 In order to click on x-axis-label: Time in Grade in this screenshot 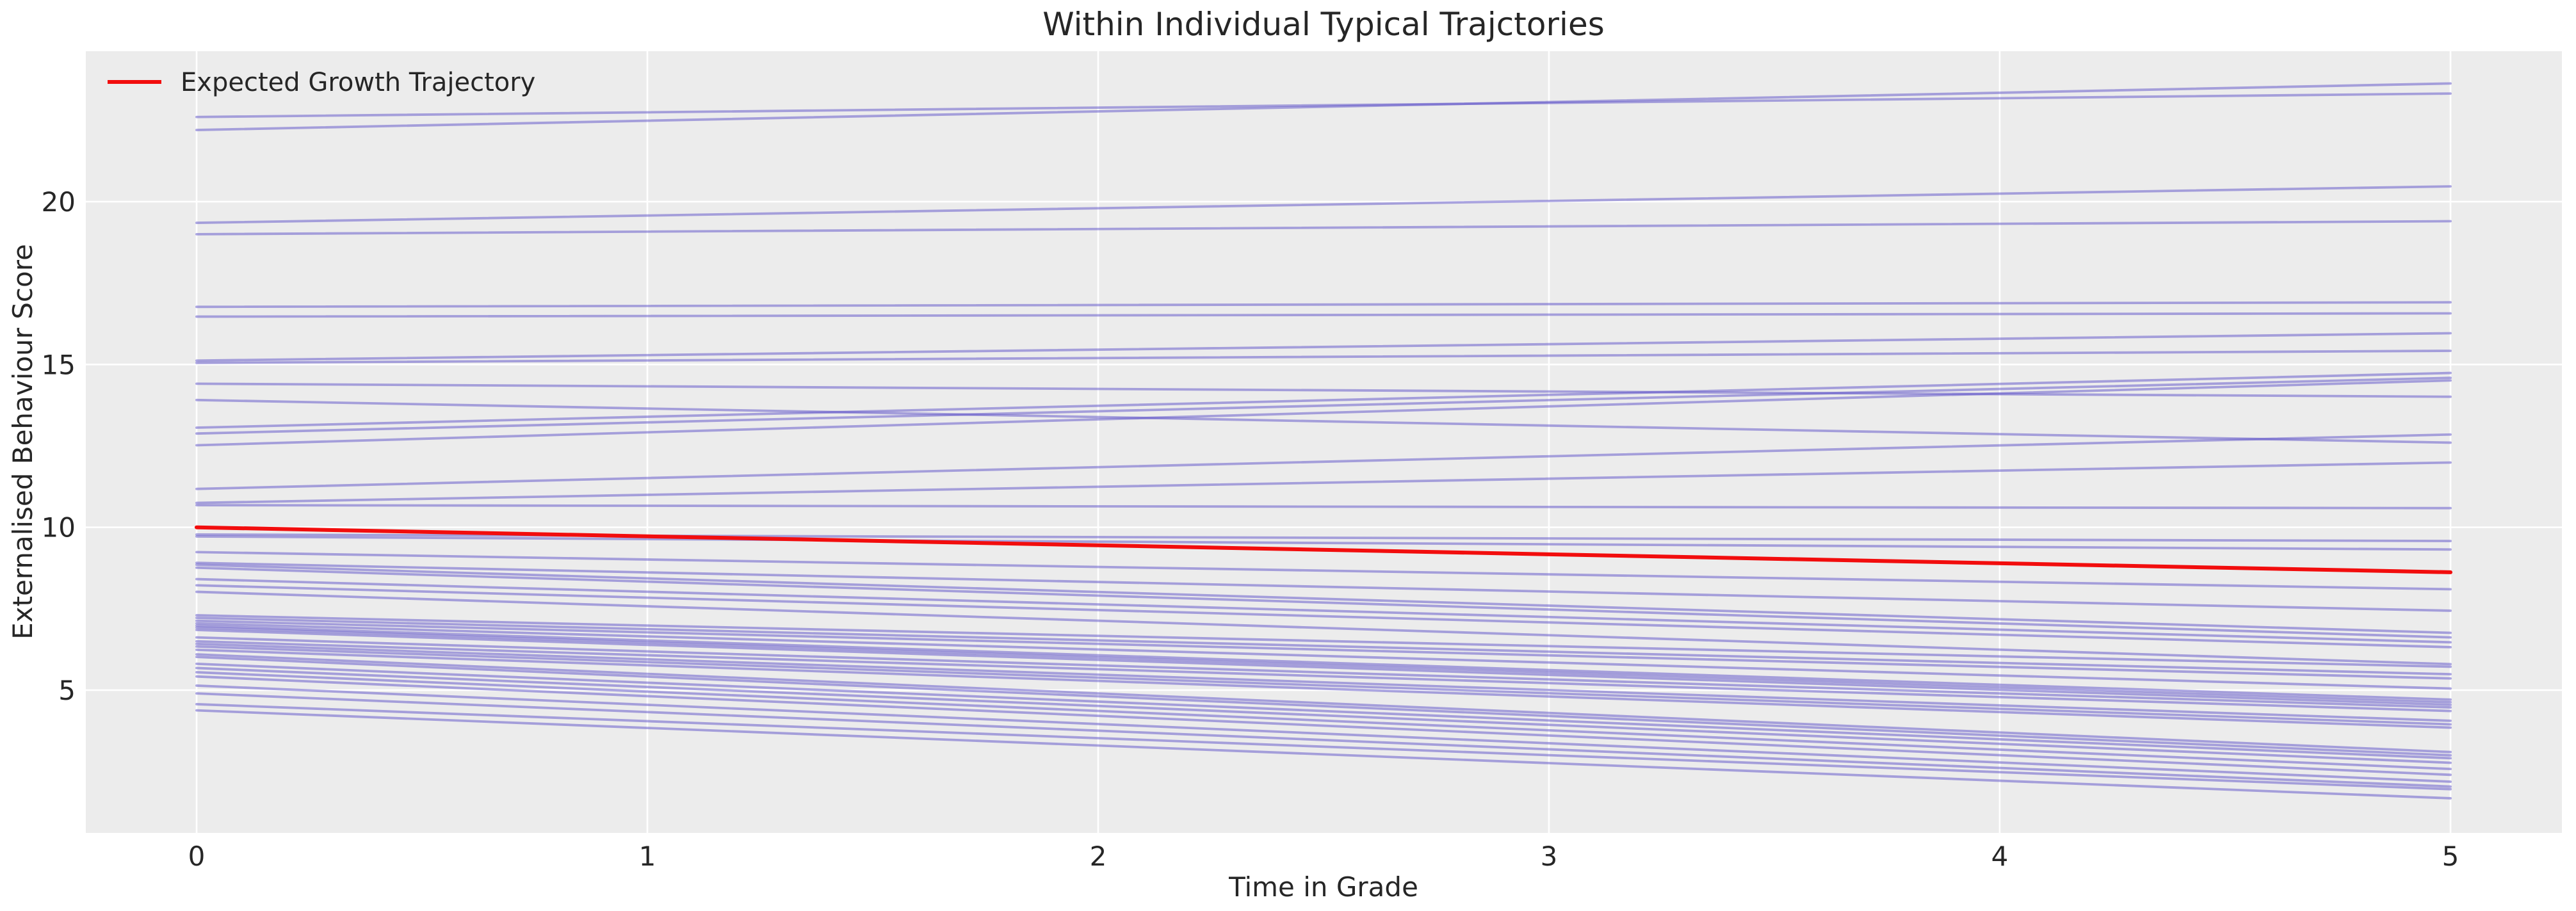, I will do `click(1323, 887)`.